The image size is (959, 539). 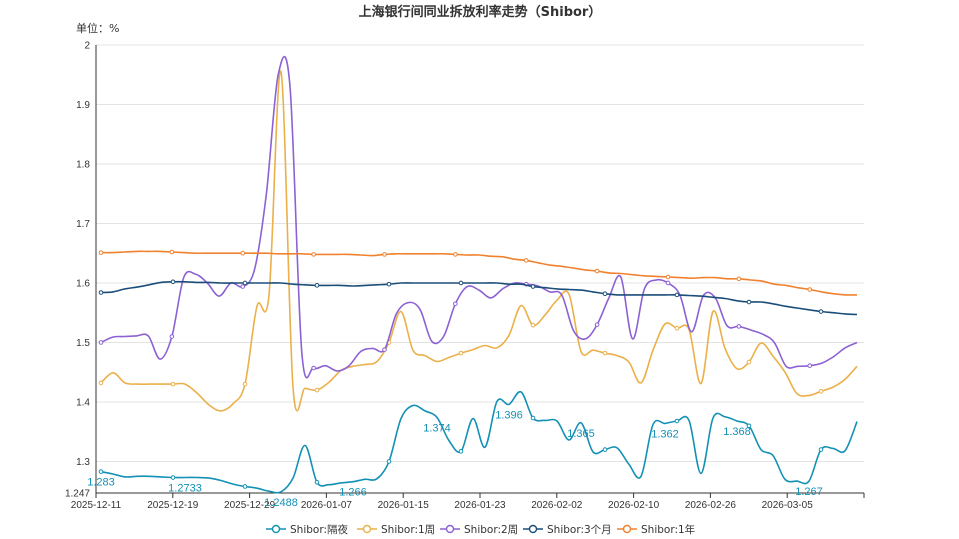 What do you see at coordinates (83, 402) in the screenshot?
I see `y-tick-label: 1.4` at bounding box center [83, 402].